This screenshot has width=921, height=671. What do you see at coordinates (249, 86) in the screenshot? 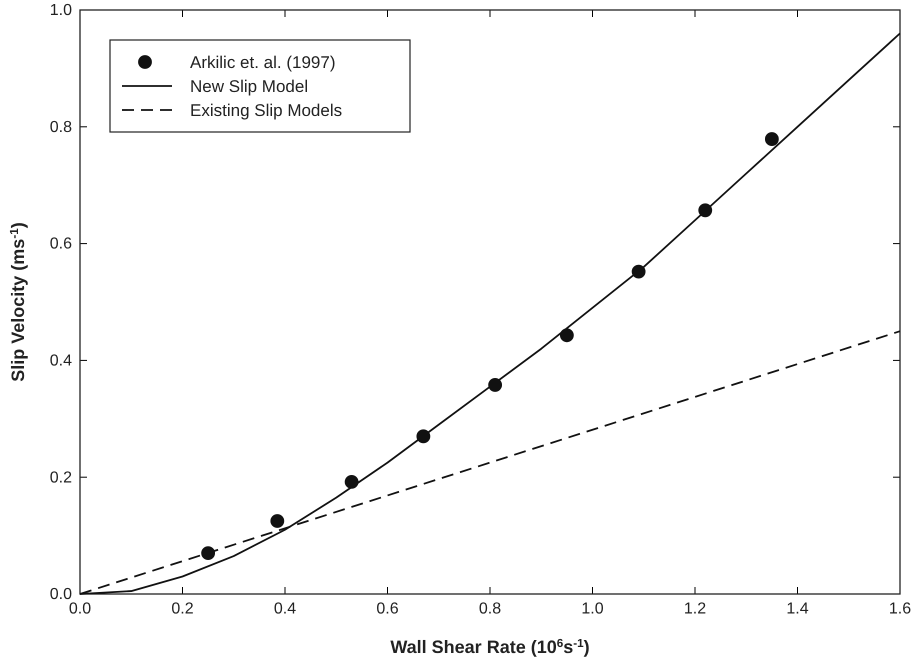
I see `legend-label: New Slip Model` at bounding box center [249, 86].